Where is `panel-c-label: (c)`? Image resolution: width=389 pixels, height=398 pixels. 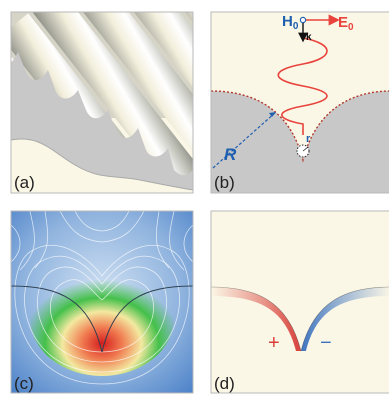
panel-c-label: (c) is located at coordinates (24, 383).